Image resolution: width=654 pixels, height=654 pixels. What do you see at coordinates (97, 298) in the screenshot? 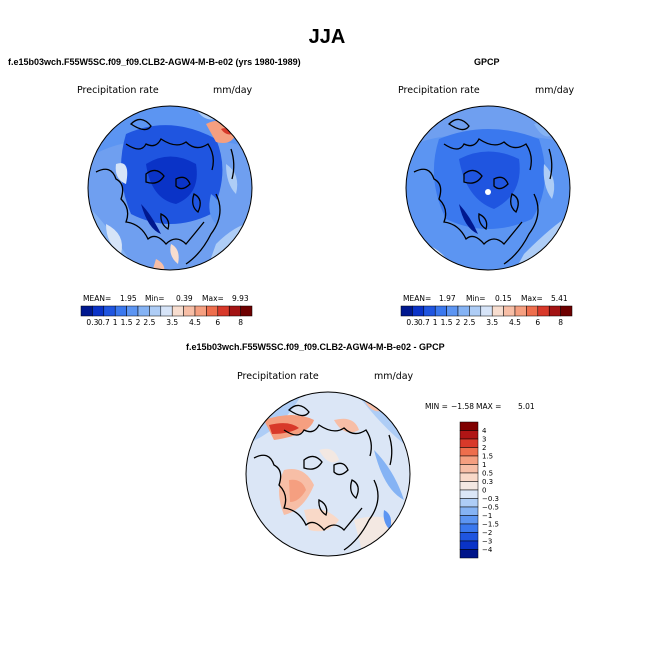
I see `model-mean-label: MEAN=` at bounding box center [97, 298].